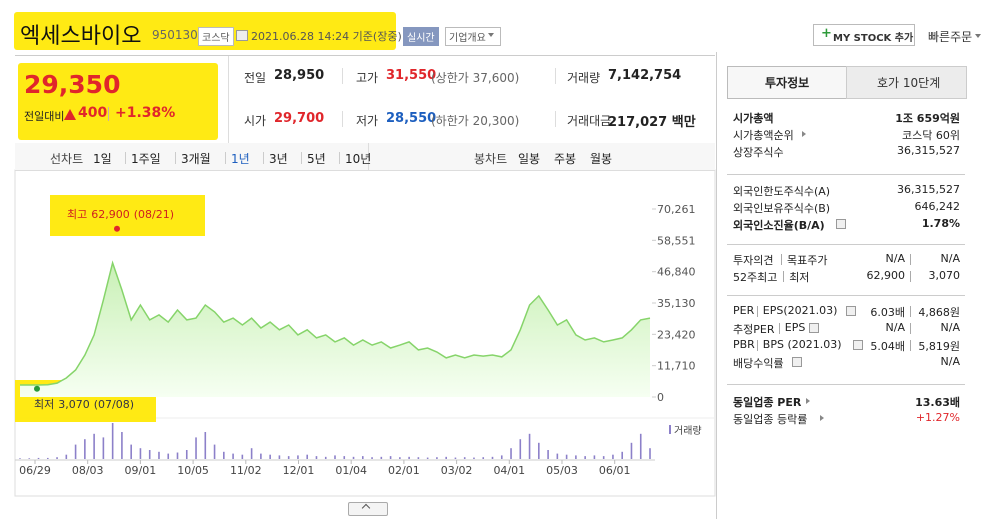  What do you see at coordinates (864, 35) in the screenshot?
I see `my-stock-button` at bounding box center [864, 35].